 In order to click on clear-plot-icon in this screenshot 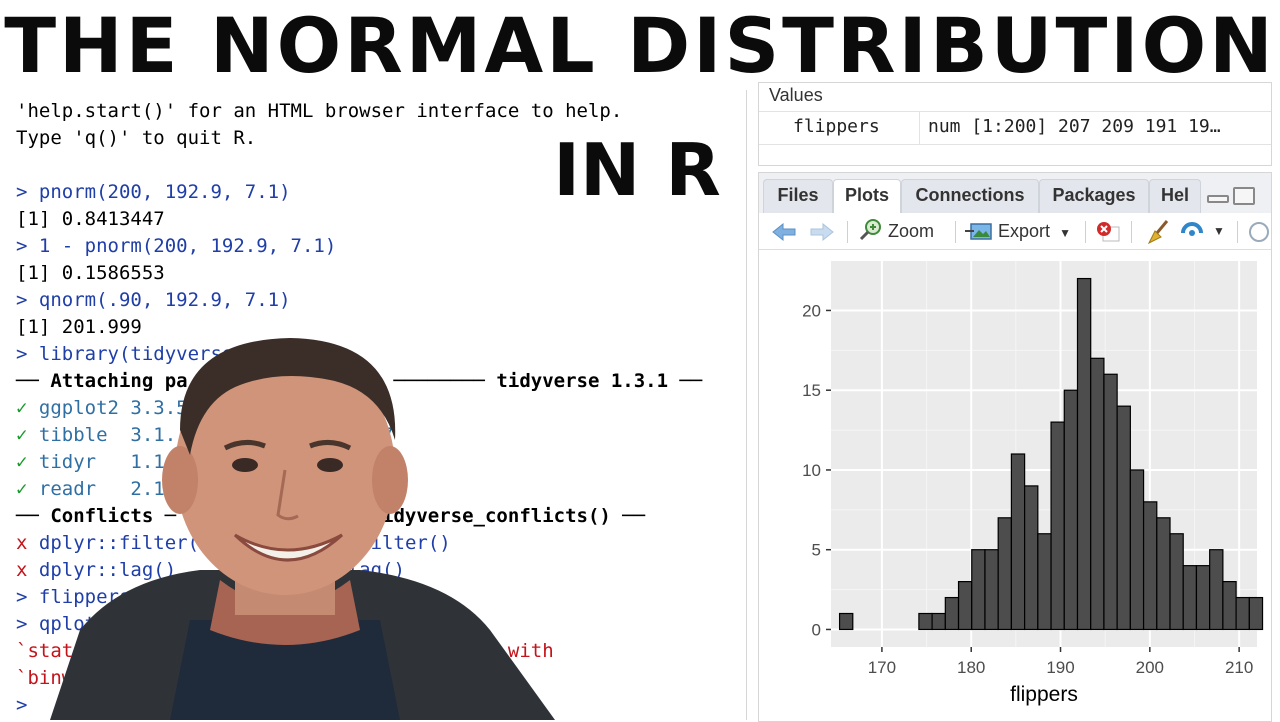, I will do `click(1108, 235)`.